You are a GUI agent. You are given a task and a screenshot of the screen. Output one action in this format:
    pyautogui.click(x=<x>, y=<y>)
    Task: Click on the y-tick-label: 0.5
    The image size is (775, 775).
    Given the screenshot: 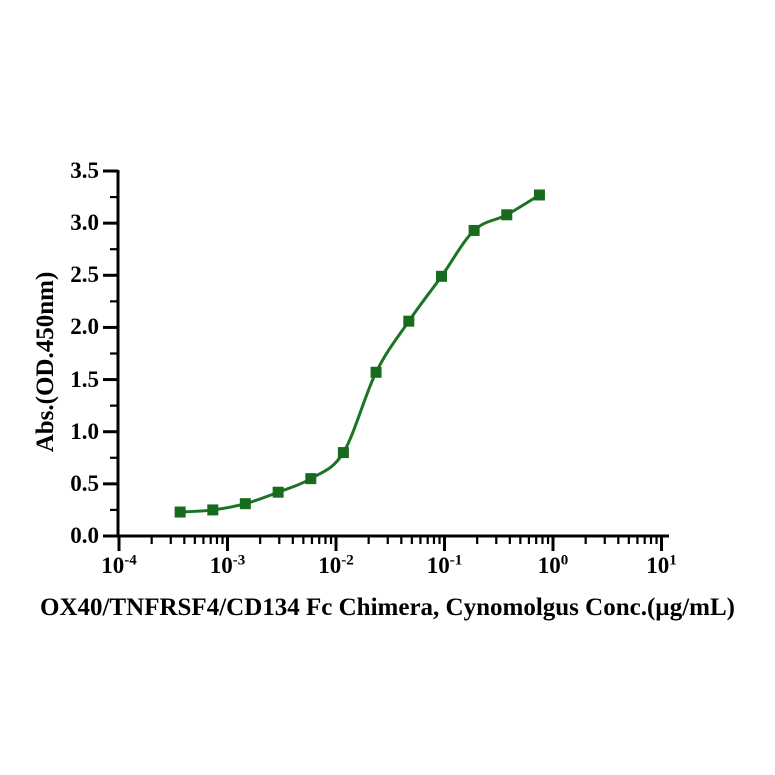 What is the action you would take?
    pyautogui.click(x=84, y=483)
    